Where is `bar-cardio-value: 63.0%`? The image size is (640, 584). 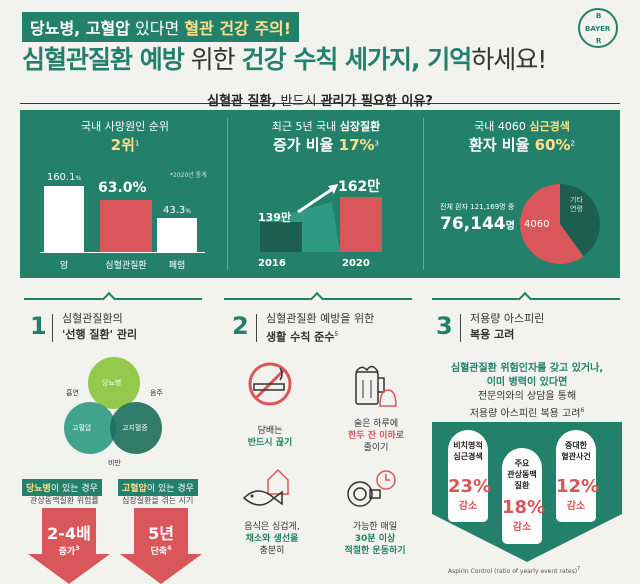
bar-cardio-value: 63.0% is located at coordinates (122, 188).